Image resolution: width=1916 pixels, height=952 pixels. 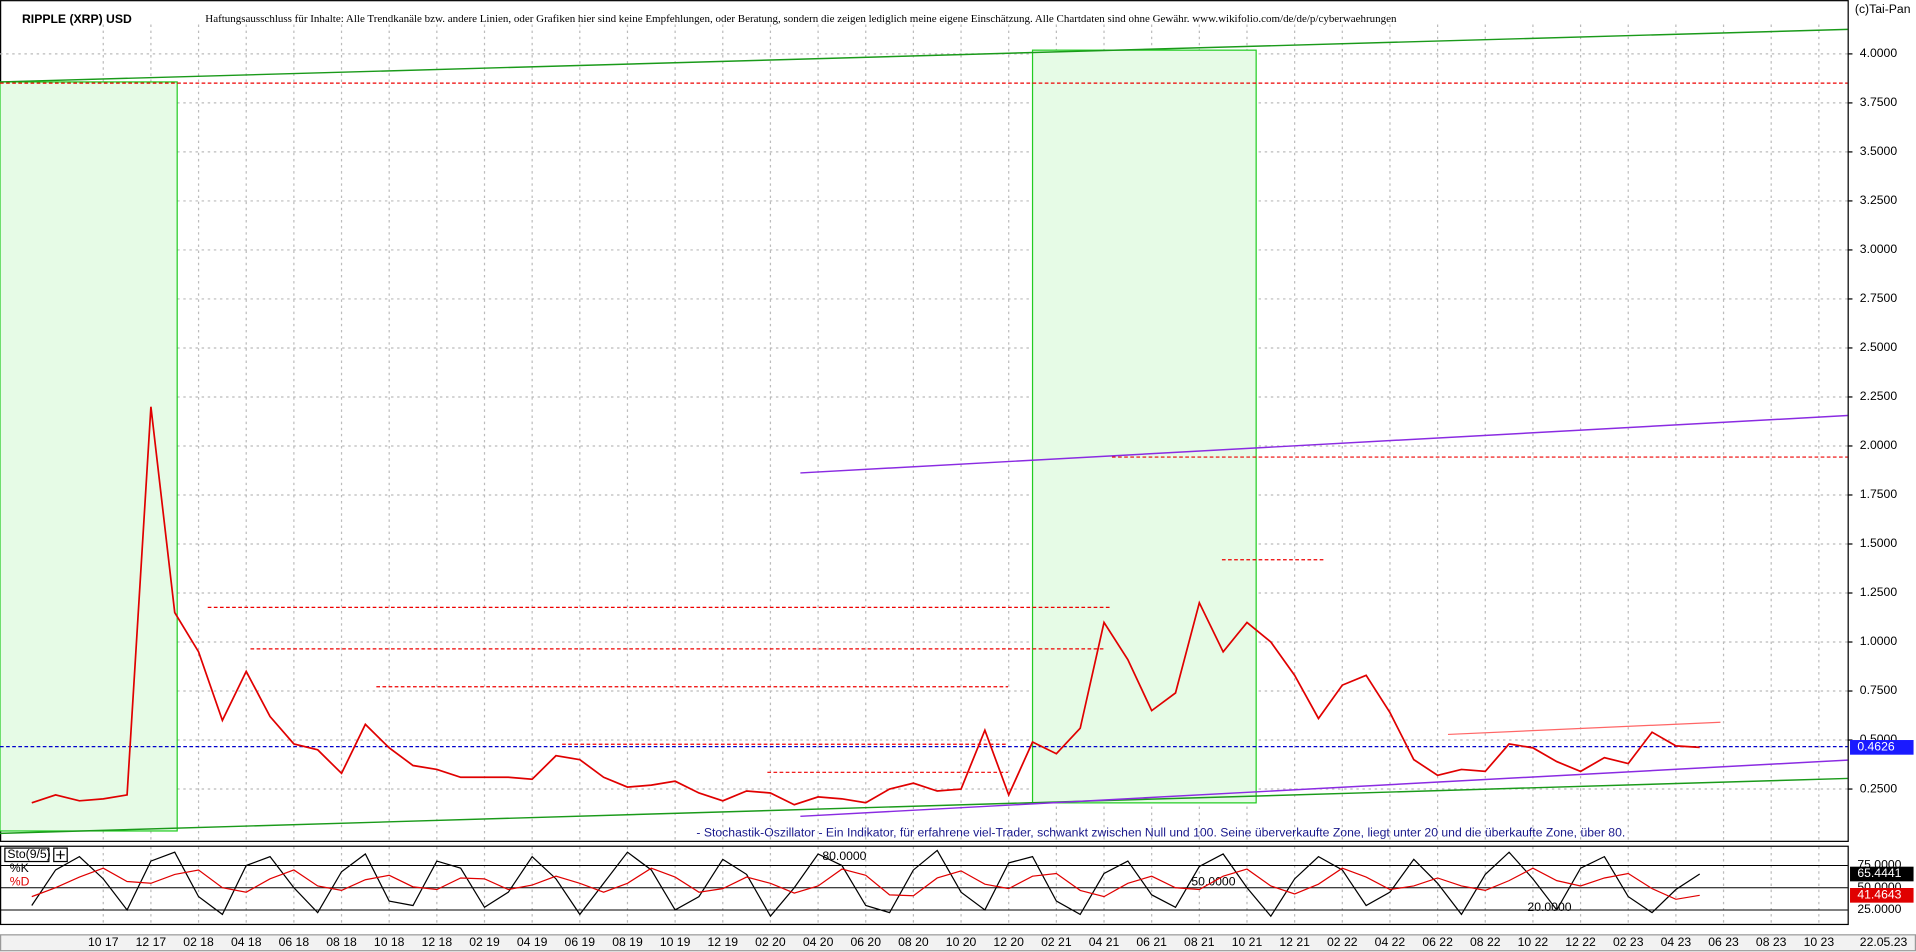 I want to click on x-tick-label: 06 20, so click(x=865, y=942).